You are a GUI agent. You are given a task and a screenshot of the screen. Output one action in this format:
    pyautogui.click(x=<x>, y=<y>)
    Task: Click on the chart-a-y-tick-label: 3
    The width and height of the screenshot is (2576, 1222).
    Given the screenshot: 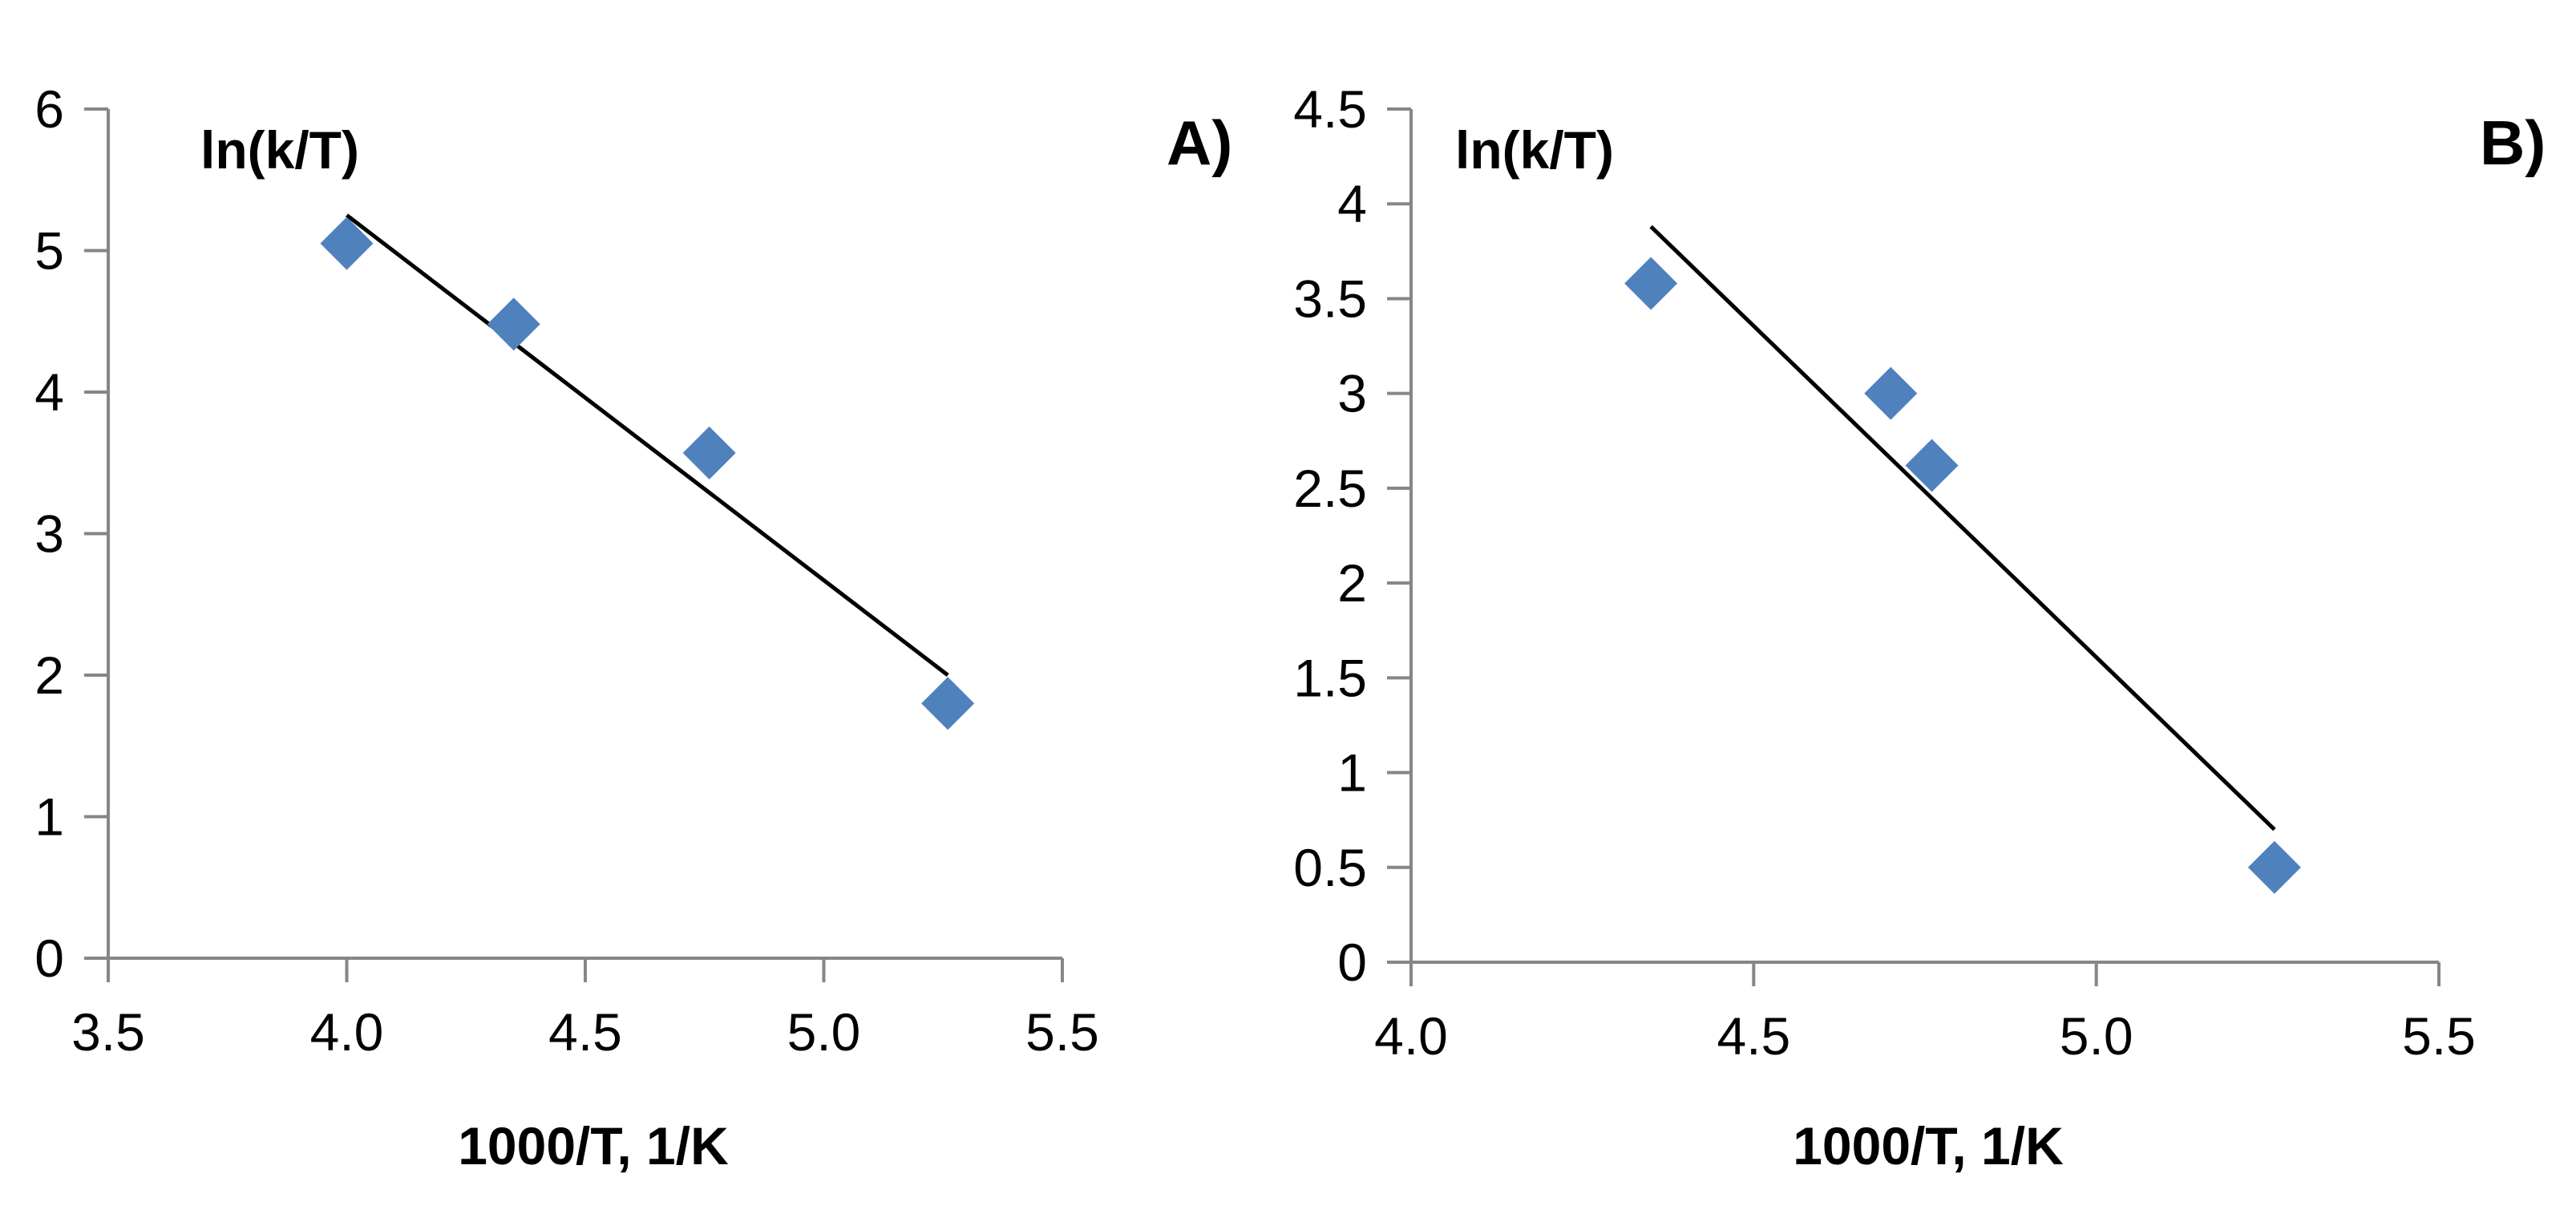 What is the action you would take?
    pyautogui.click(x=49, y=534)
    